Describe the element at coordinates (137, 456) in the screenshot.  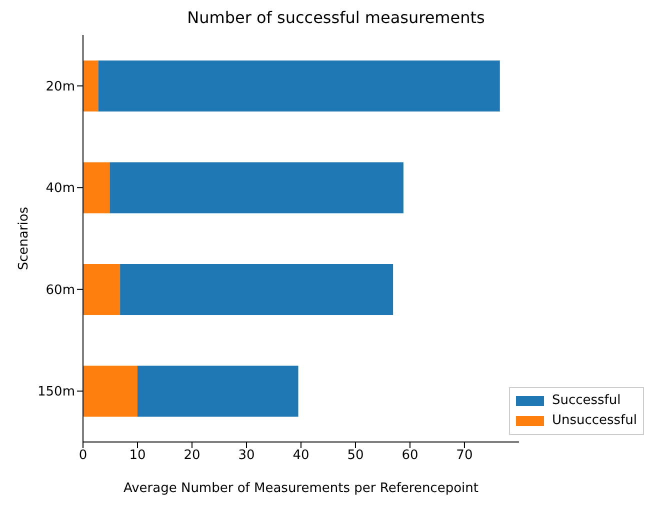
I see `x-tick-label: 10` at that location.